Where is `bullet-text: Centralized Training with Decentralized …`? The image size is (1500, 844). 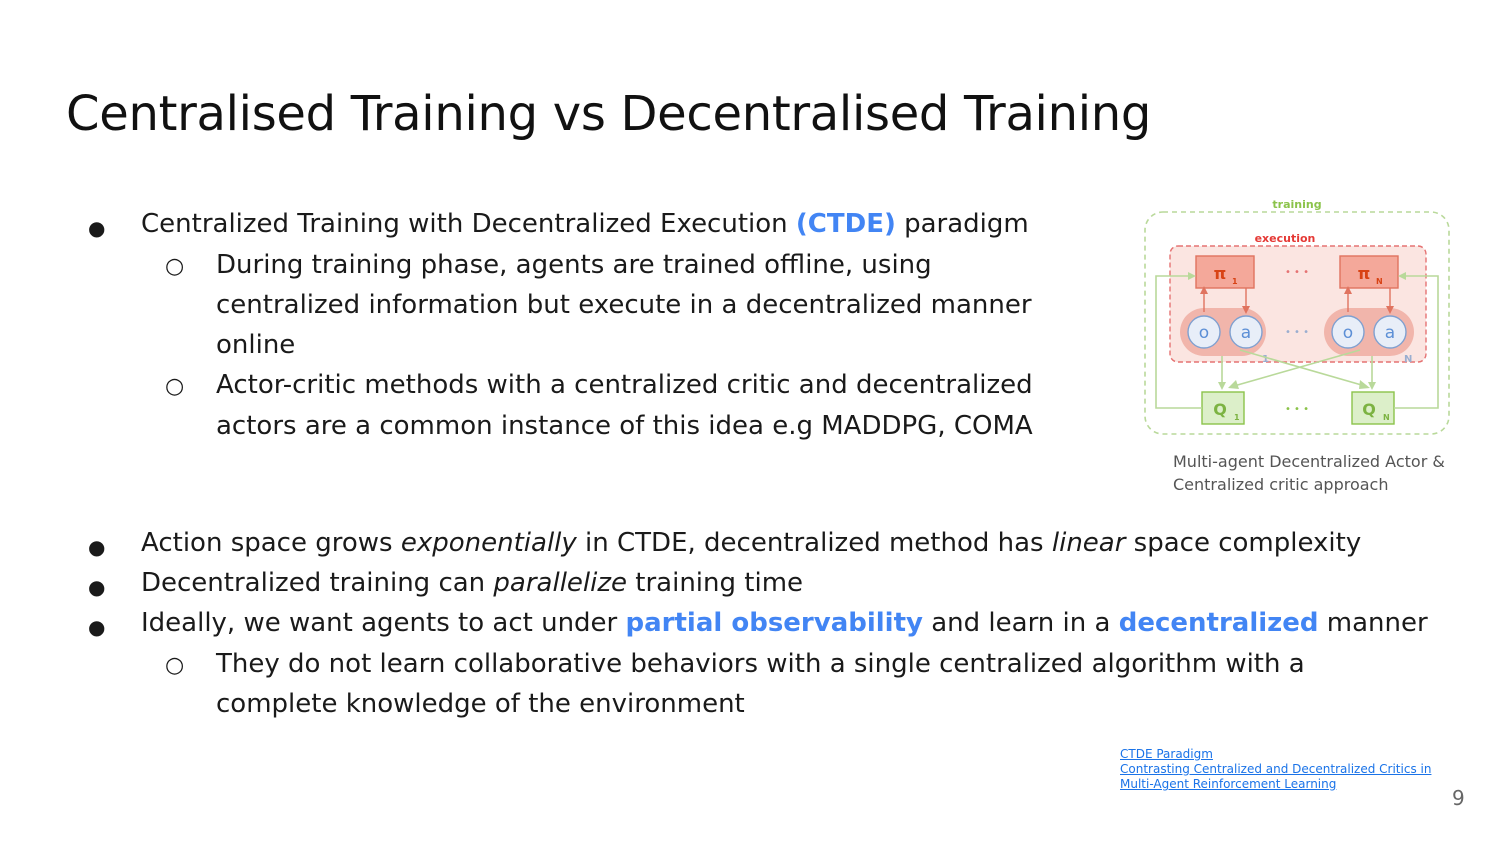
bullet-text: Centralized Training with Decentralized … is located at coordinates (468, 224).